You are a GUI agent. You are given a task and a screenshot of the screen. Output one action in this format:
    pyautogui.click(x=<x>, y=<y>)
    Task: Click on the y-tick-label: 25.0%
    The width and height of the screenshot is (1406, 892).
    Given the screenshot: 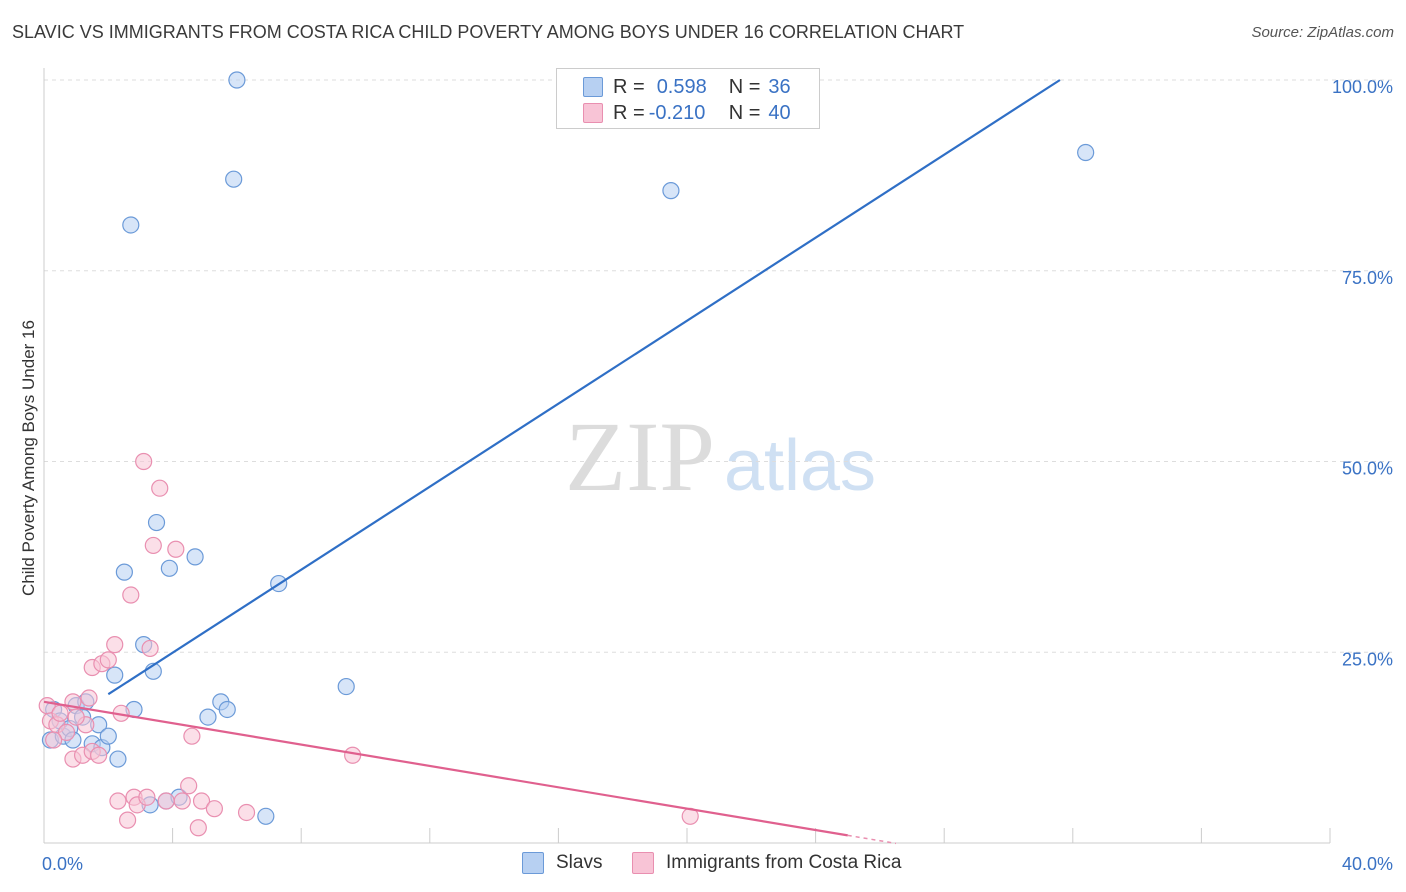 What is the action you would take?
    pyautogui.click(x=1367, y=659)
    